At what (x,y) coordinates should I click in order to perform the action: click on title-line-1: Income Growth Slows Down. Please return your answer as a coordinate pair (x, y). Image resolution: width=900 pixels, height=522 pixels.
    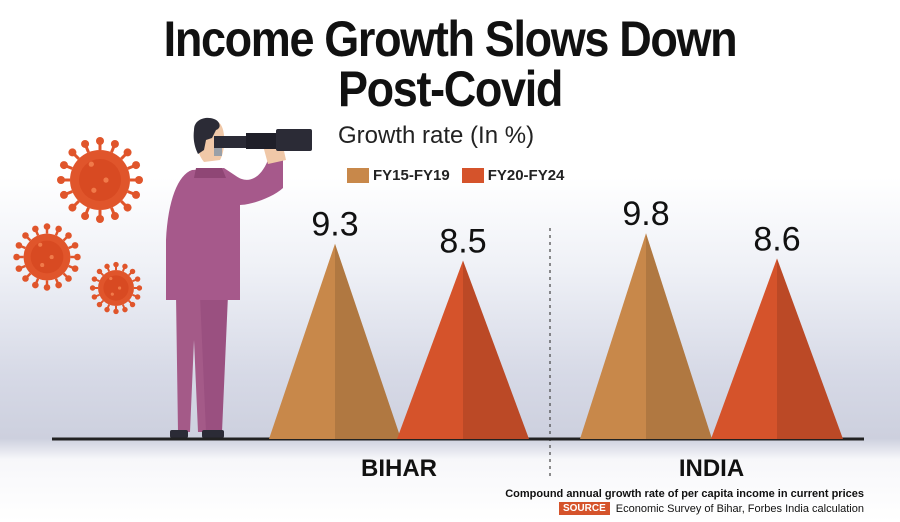
    Looking at the image, I should click on (450, 39).